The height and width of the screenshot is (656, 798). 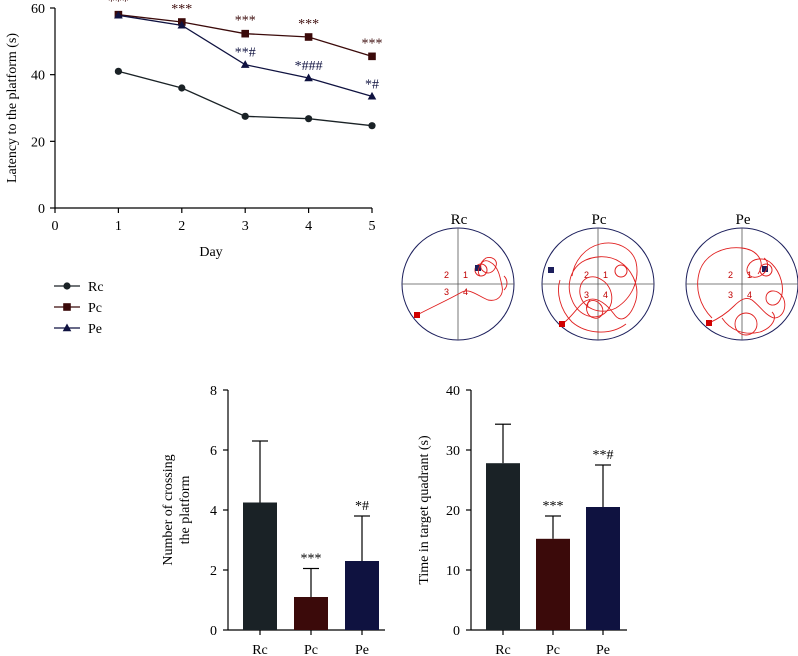 I want to click on bar1-y-label-line1: Number of crossing, so click(x=168, y=509).